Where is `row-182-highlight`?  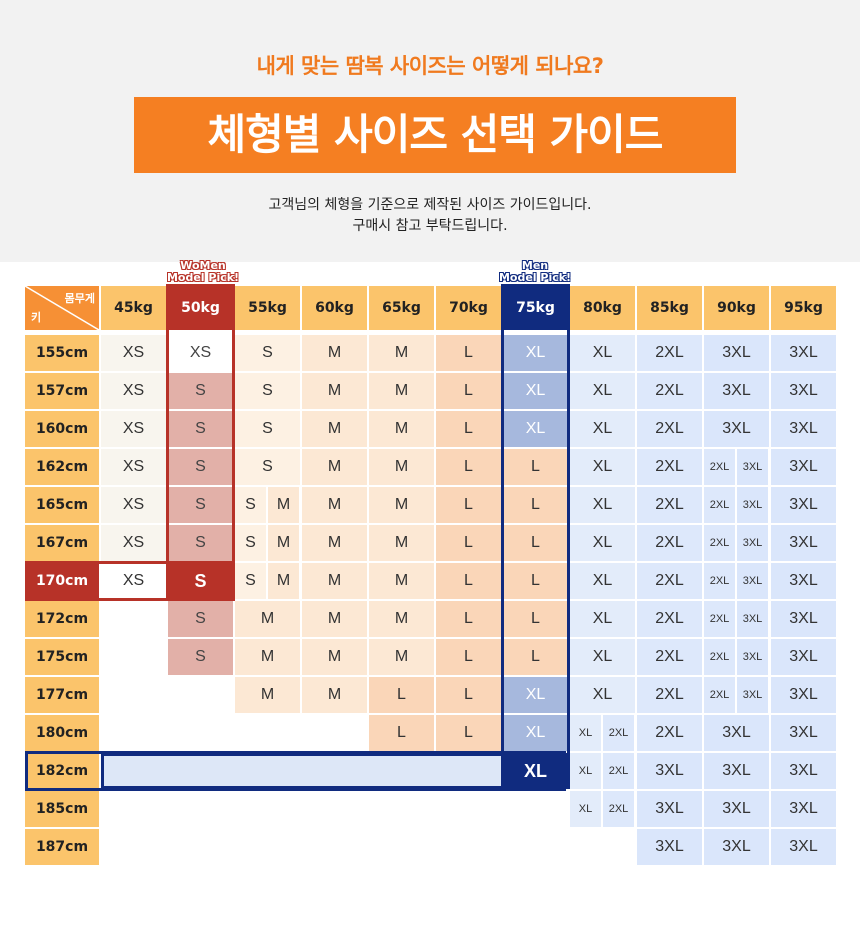
row-182-highlight is located at coordinates (301, 771).